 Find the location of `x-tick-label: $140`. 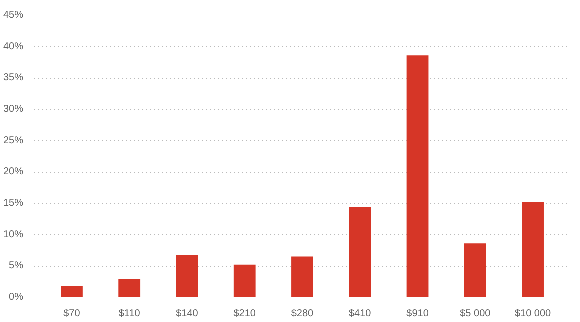

x-tick-label: $140 is located at coordinates (187, 314).